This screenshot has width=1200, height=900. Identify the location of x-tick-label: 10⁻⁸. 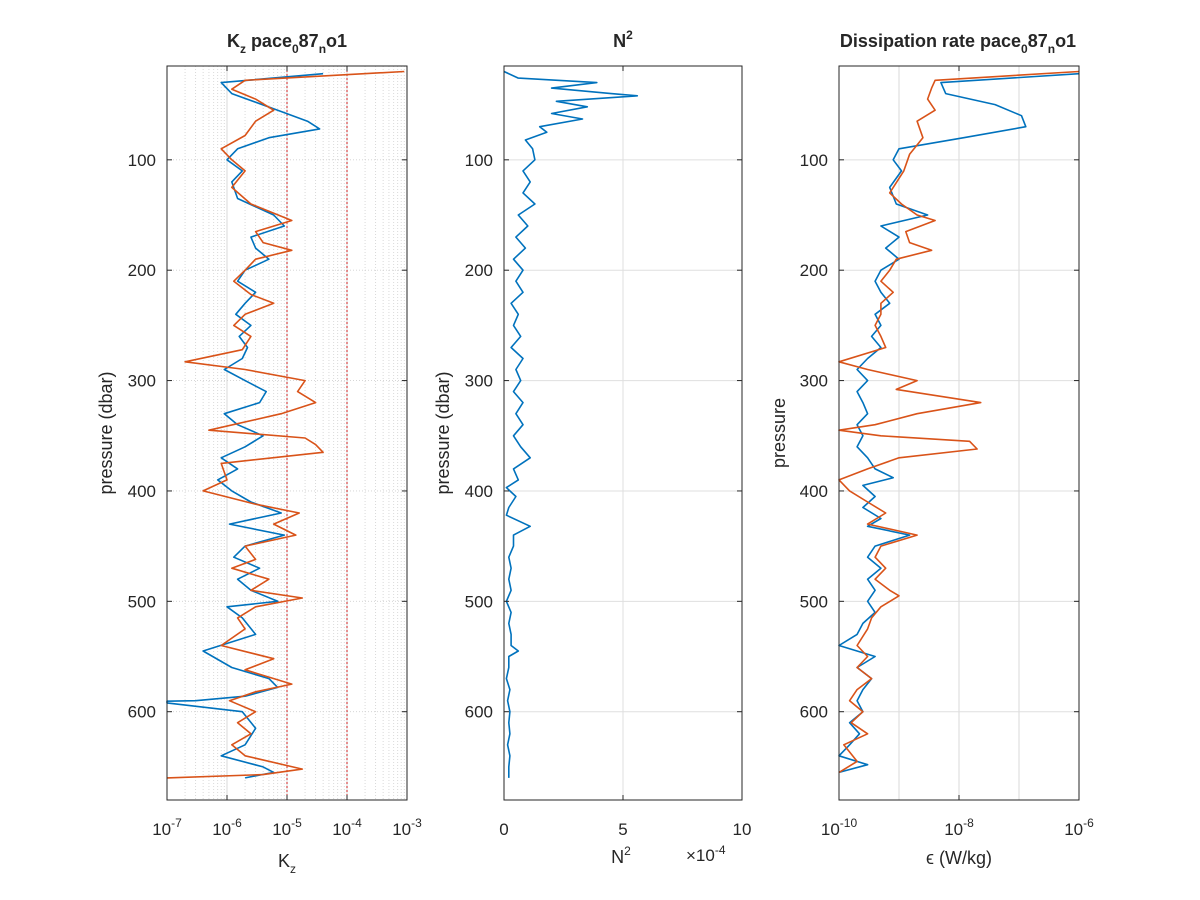
(959, 827).